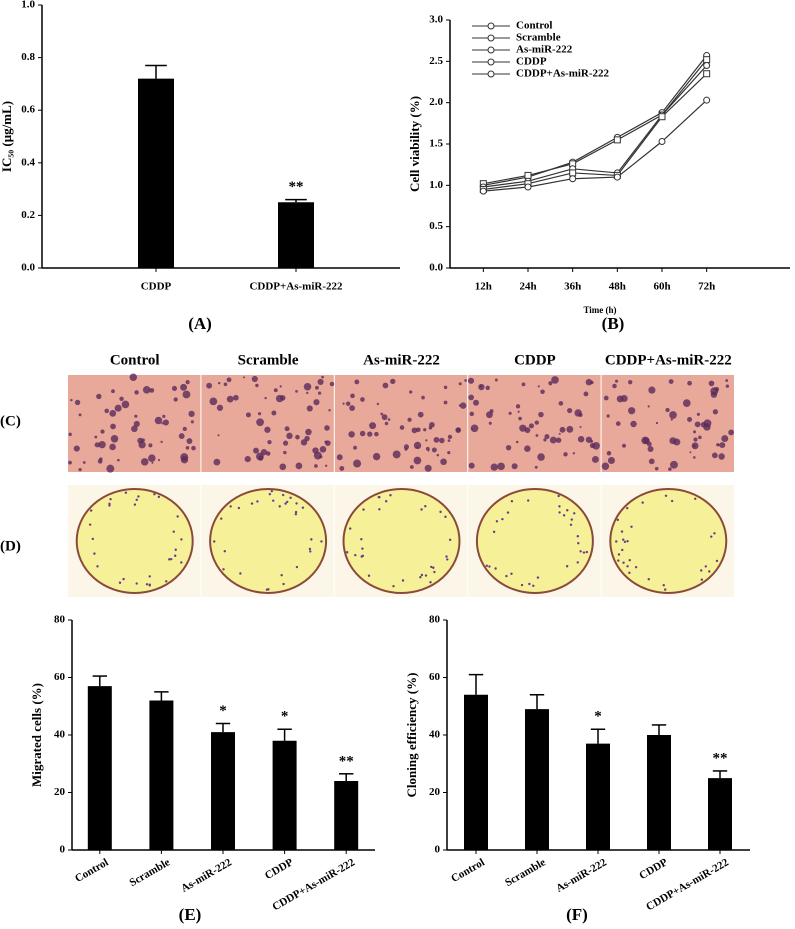 This screenshot has height=929, width=795. I want to click on legend-label: CDDP, so click(531, 62).